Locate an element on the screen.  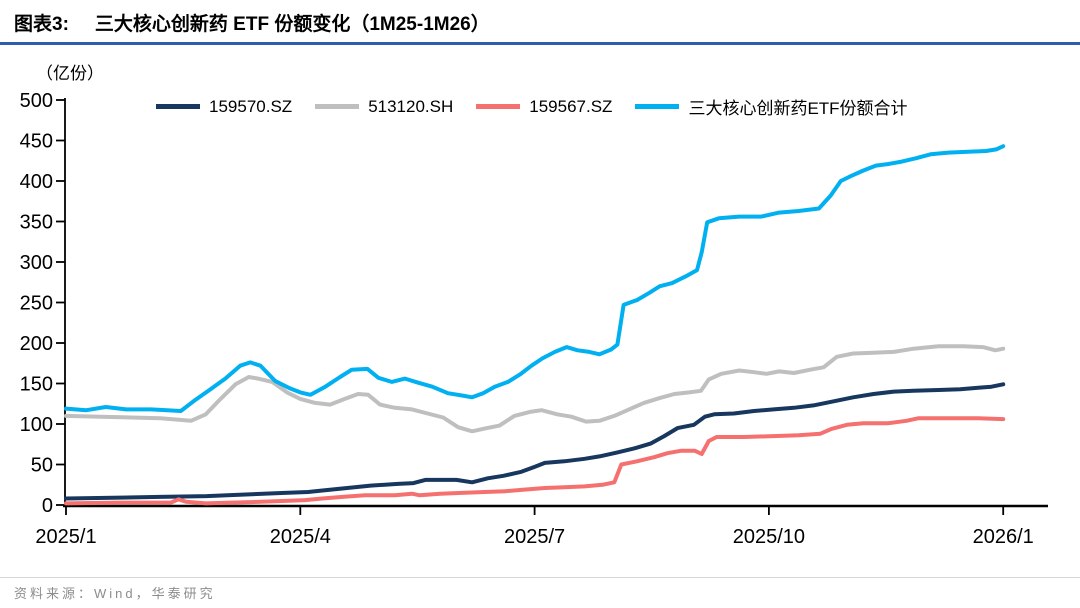
figure-title: 三大核心创新药 ETF 份额变化（1M25-1M26） is located at coordinates (292, 24).